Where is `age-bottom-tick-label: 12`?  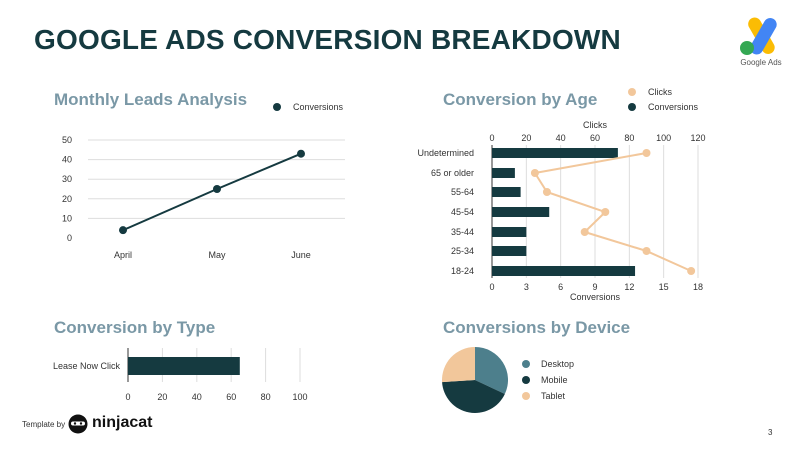
age-bottom-tick-label: 12 is located at coordinates (629, 287).